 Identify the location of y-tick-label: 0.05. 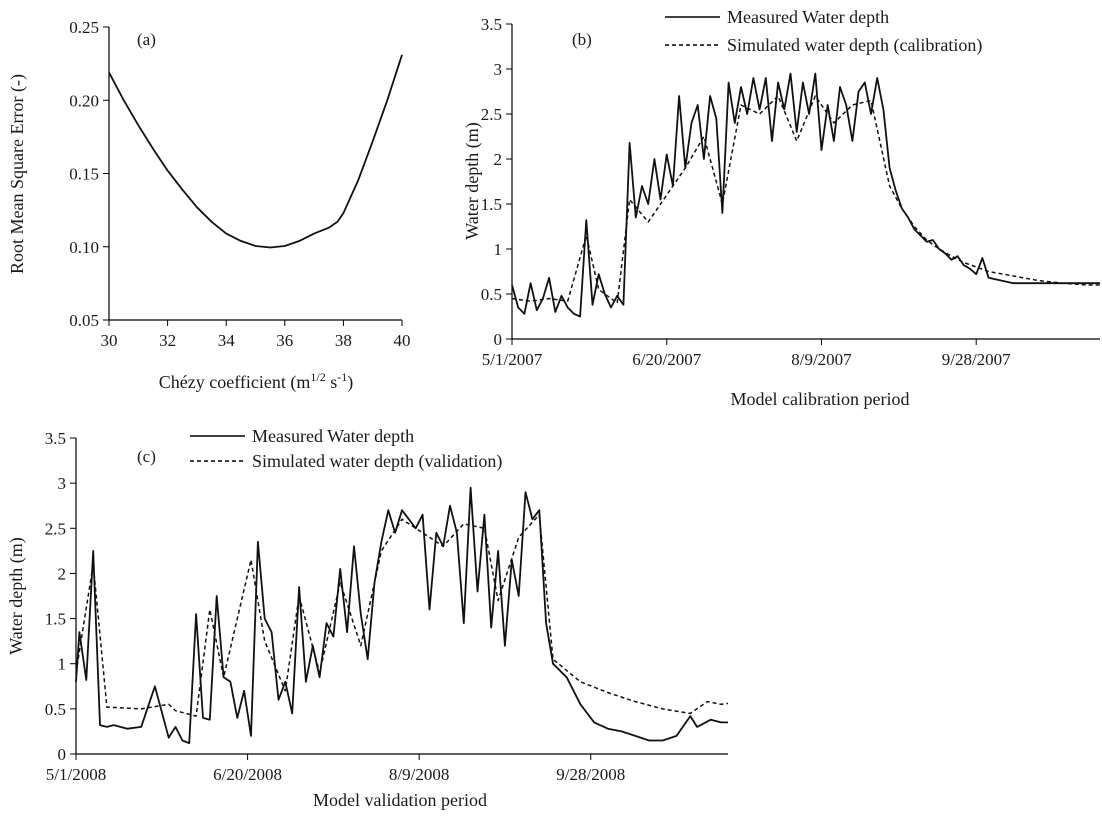
(84, 320).